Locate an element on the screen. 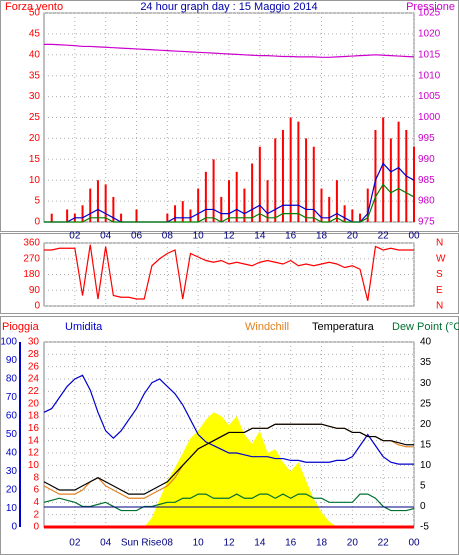 Image resolution: width=459 pixels, height=555 pixels. y-tick-label: 975 is located at coordinates (426, 222).